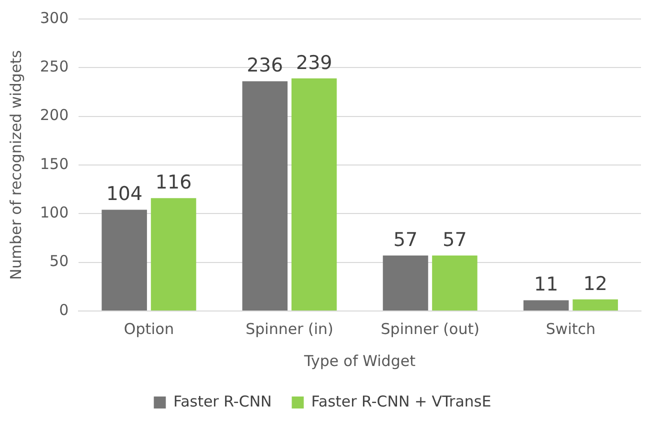  Describe the element at coordinates (15, 165) in the screenshot. I see `y-axis-title: Number of recognized widgets` at that location.